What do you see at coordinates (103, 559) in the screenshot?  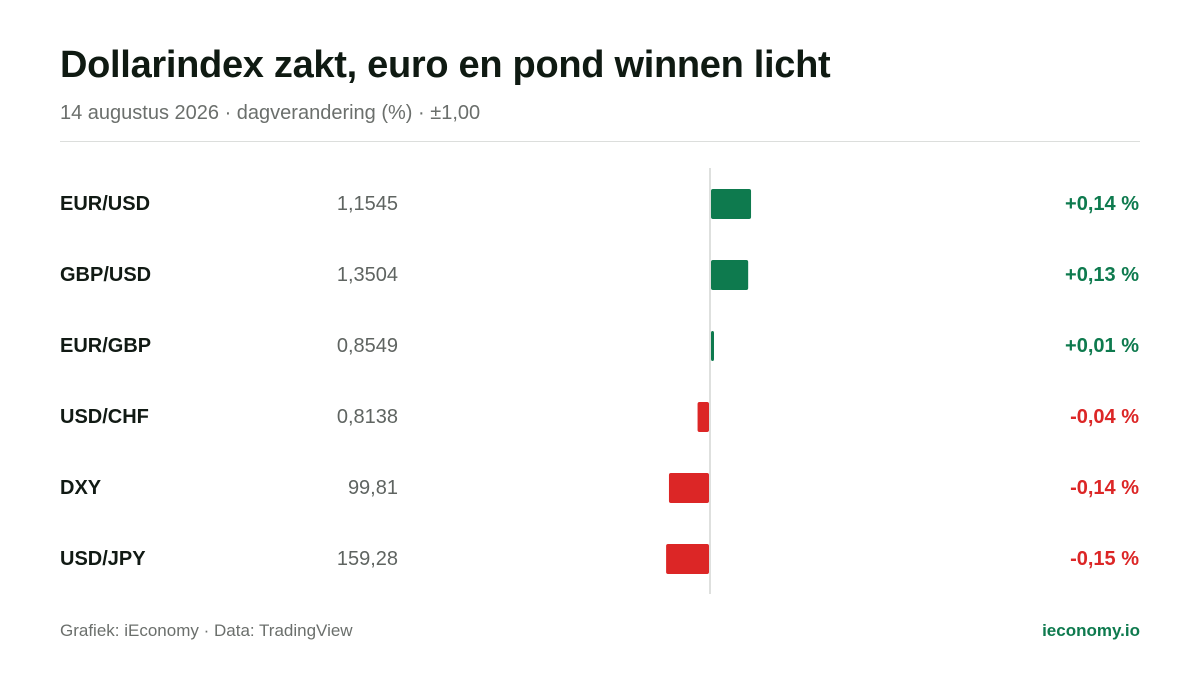 I see `category-label: USD/JPY` at bounding box center [103, 559].